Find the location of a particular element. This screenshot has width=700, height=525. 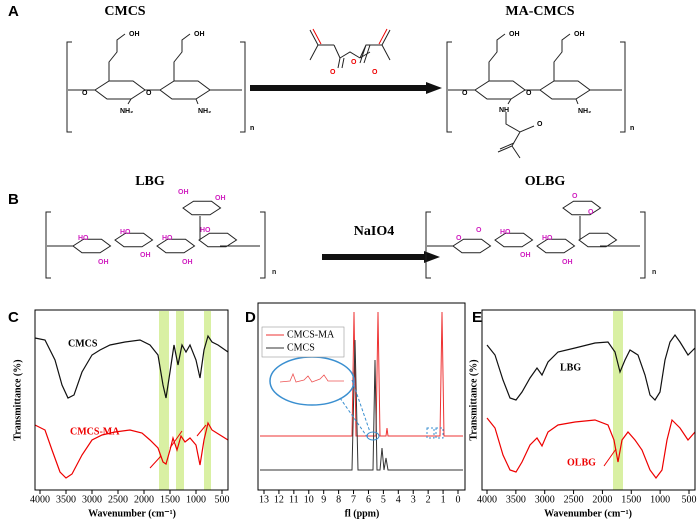

zoom-lead is located at coordinates (355, 409).